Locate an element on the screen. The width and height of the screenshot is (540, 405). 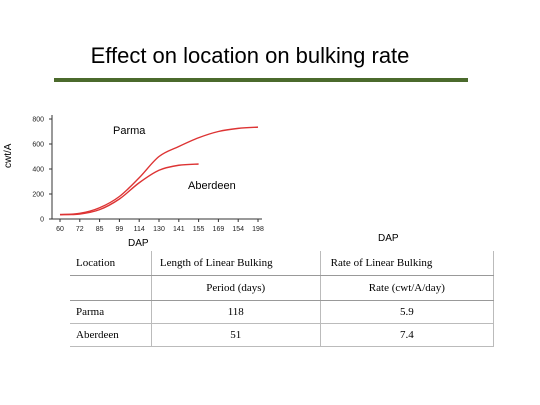
header-rate: Rate of Linear Bulking is located at coordinates (407, 263).